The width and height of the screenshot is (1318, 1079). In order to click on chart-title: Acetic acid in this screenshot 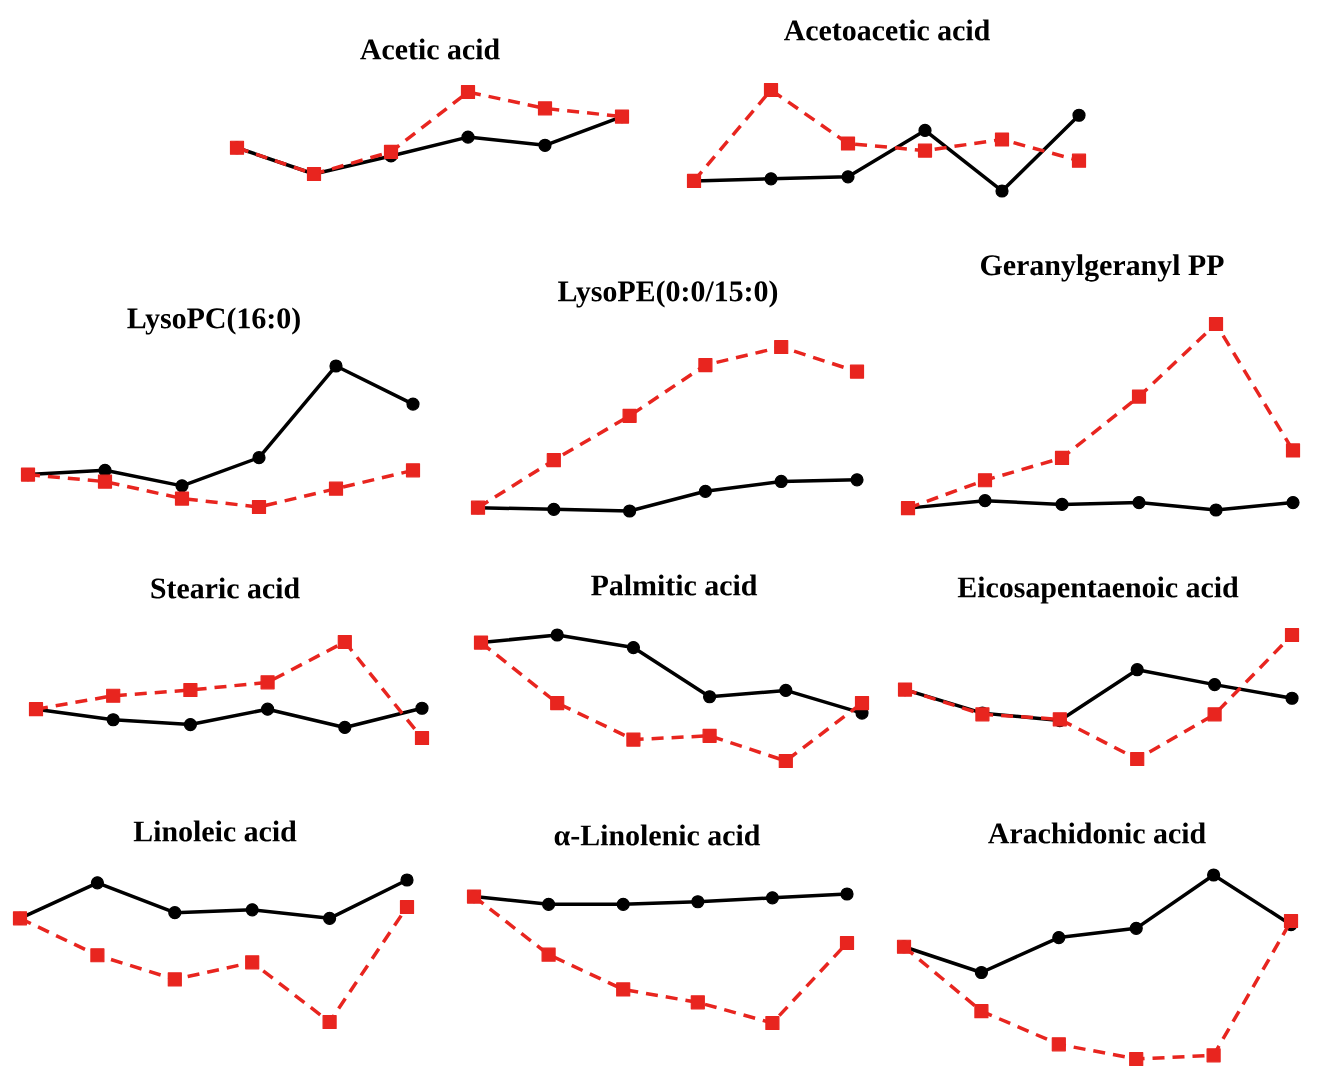, I will do `click(430, 49)`.